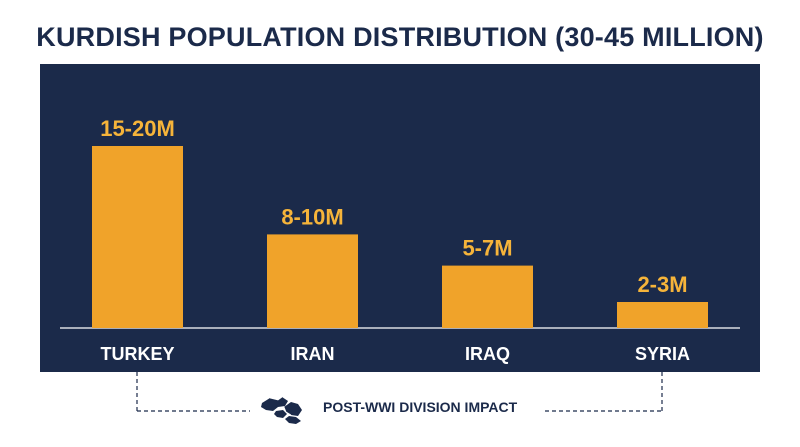  I want to click on value-label-iraq: 5-7M, so click(487, 248).